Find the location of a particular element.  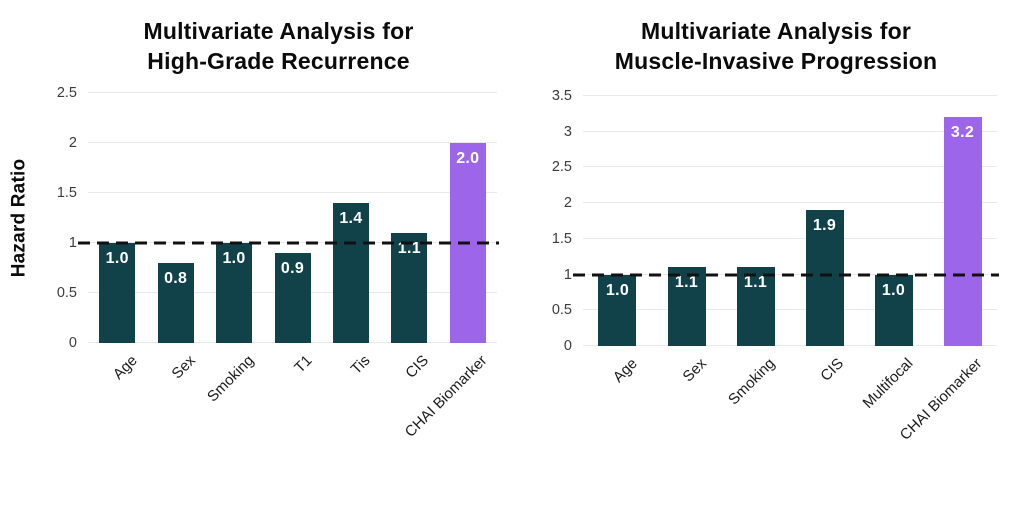

bar-value-label: 2.0 is located at coordinates (468, 158).